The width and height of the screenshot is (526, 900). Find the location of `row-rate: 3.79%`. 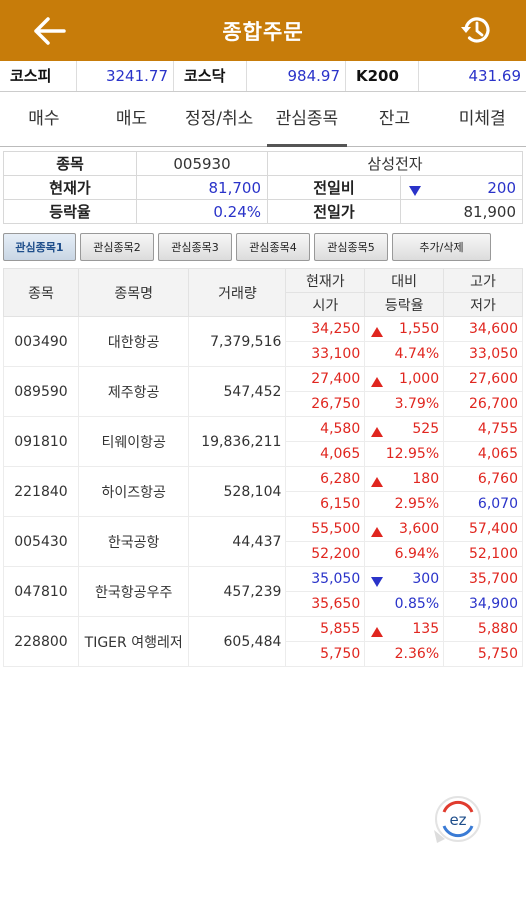

row-rate: 3.79% is located at coordinates (404, 404).